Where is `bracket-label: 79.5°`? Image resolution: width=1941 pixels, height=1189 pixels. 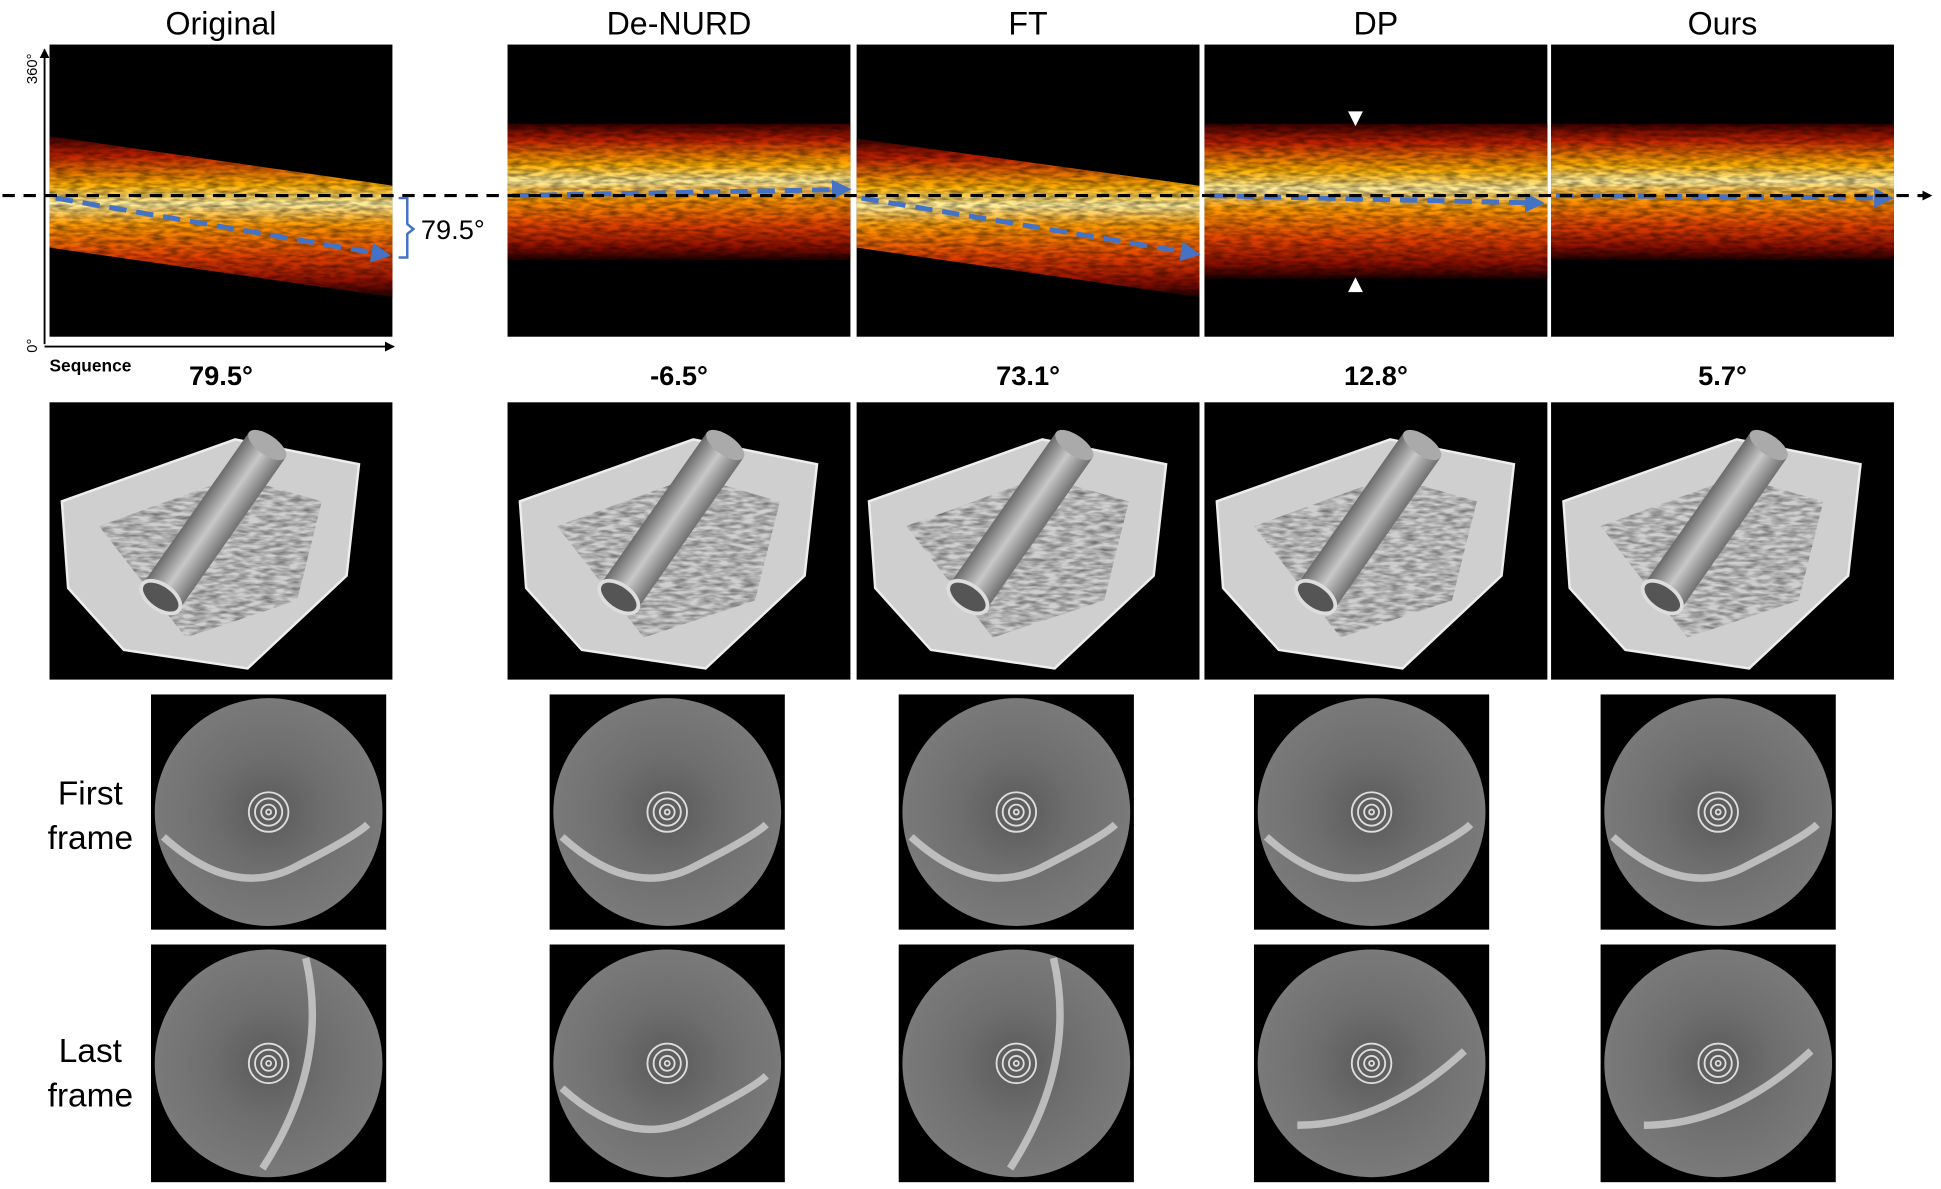 bracket-label: 79.5° is located at coordinates (453, 229).